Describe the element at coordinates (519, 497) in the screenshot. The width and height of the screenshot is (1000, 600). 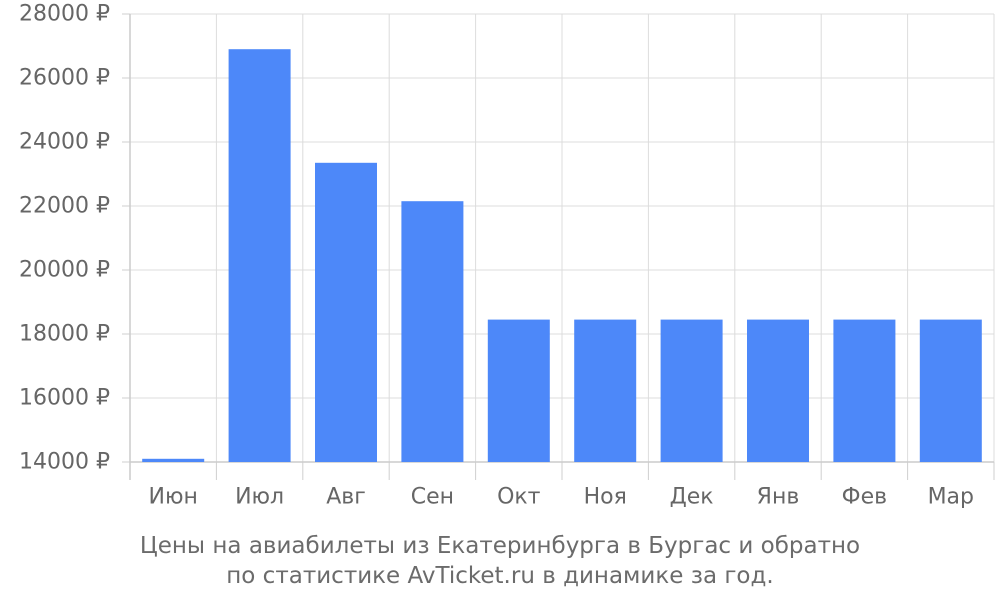
I see `x-tick-label: Окт` at that location.